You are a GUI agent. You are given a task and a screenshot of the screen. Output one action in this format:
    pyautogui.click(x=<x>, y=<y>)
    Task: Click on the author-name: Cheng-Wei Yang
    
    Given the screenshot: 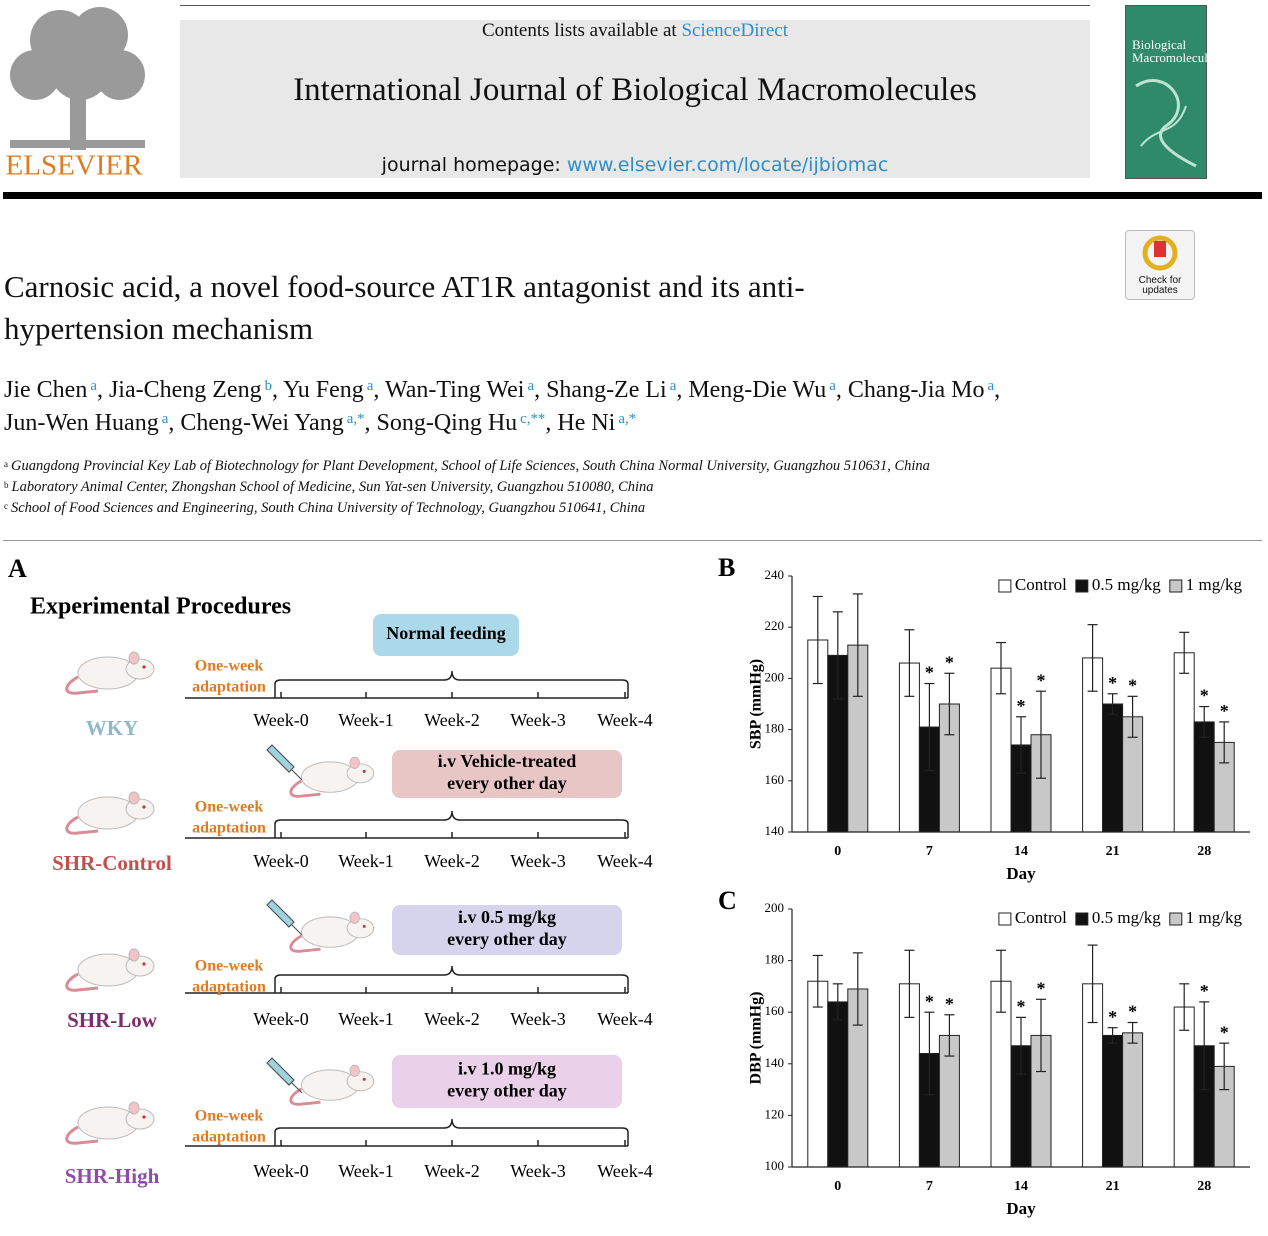 What is the action you would take?
    pyautogui.click(x=262, y=423)
    